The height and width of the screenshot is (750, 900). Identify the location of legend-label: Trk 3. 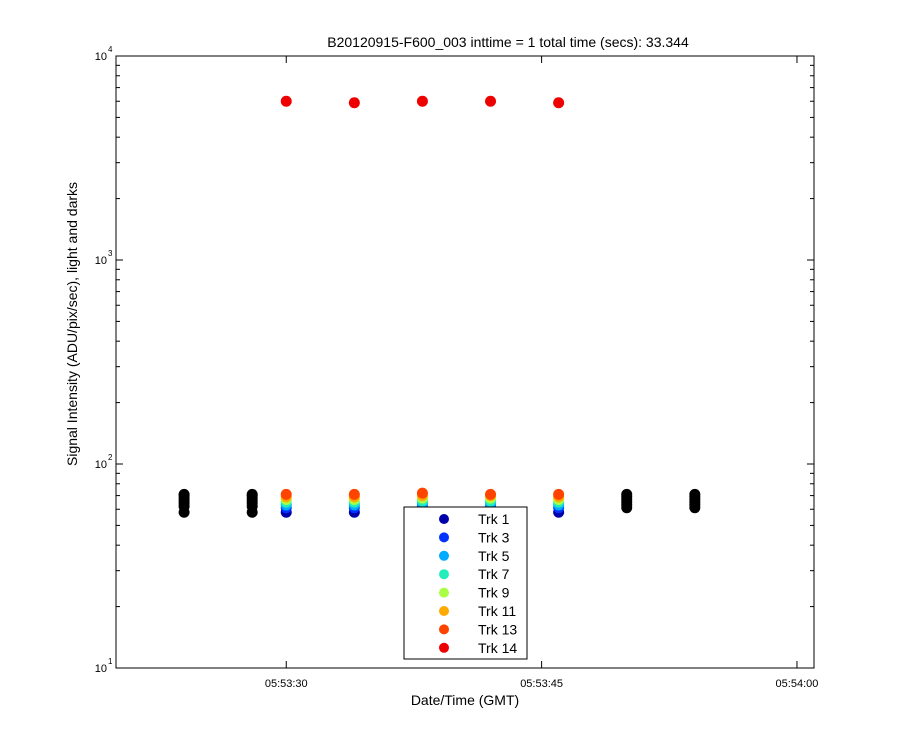
(494, 537).